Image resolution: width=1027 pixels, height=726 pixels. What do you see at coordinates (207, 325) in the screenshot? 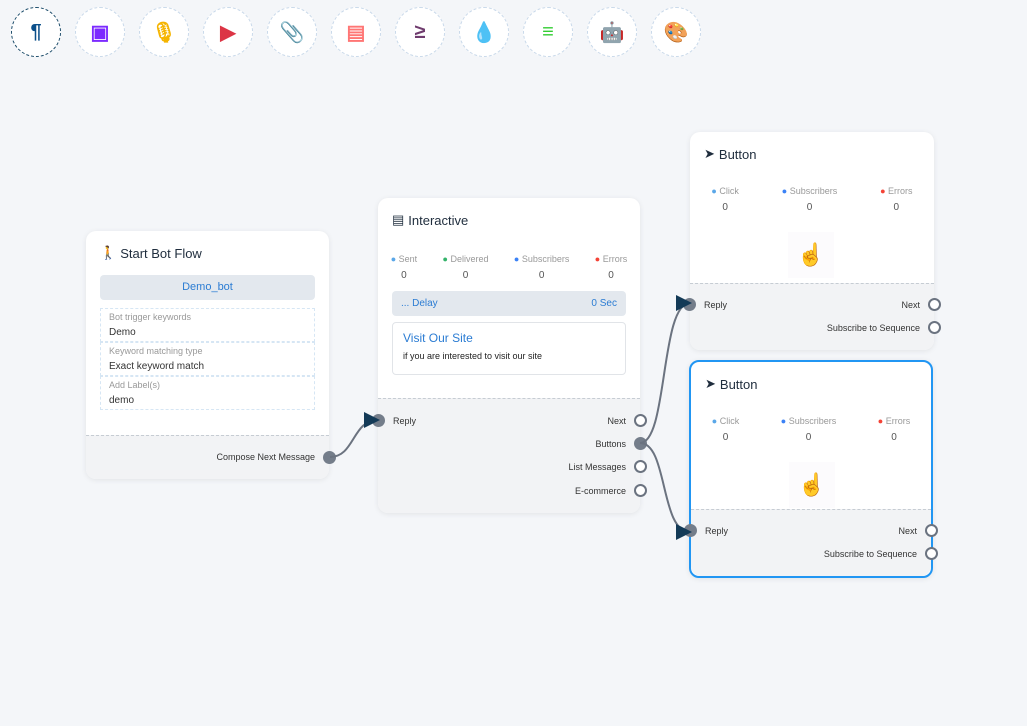
I see `trigger-keywords-field: Bot trigger keywords Demo` at bounding box center [207, 325].